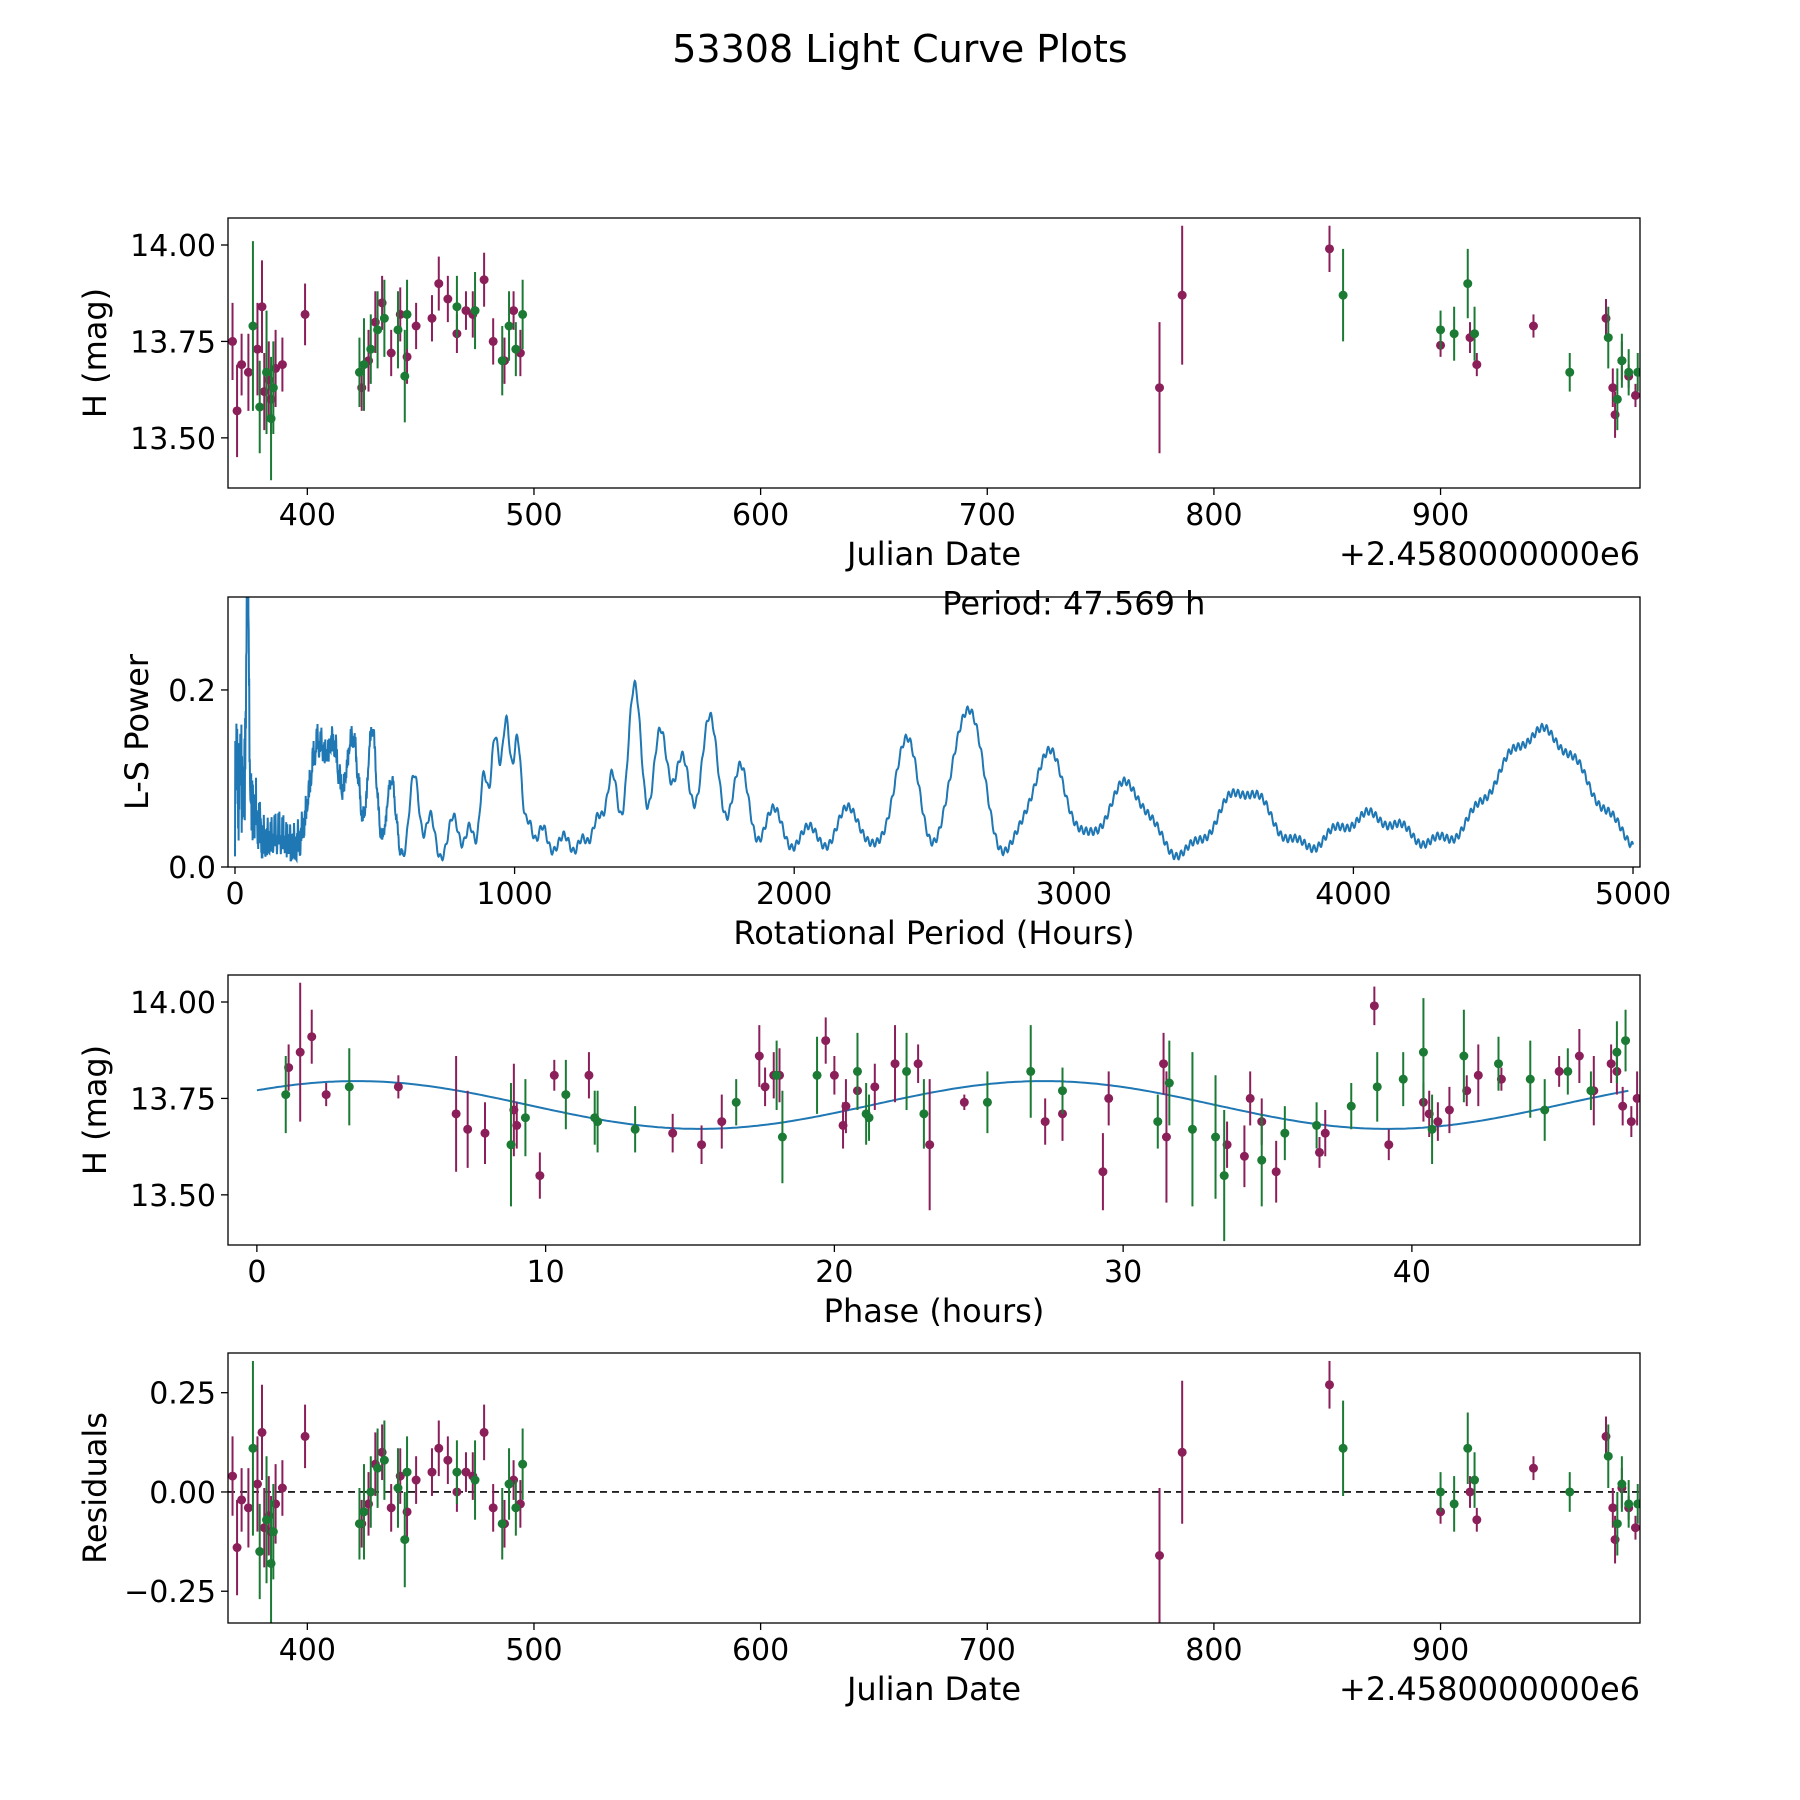  I want to click on periodogram-line, so click(934, 730).